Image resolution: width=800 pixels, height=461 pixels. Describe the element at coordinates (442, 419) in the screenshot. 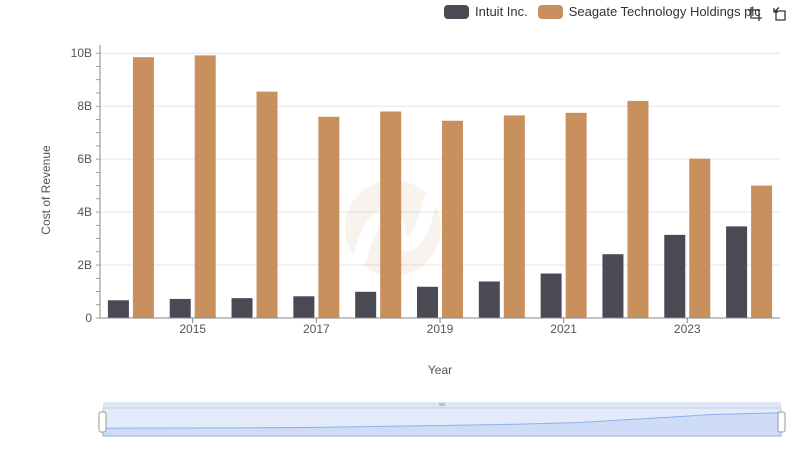

I see `navigator` at that location.